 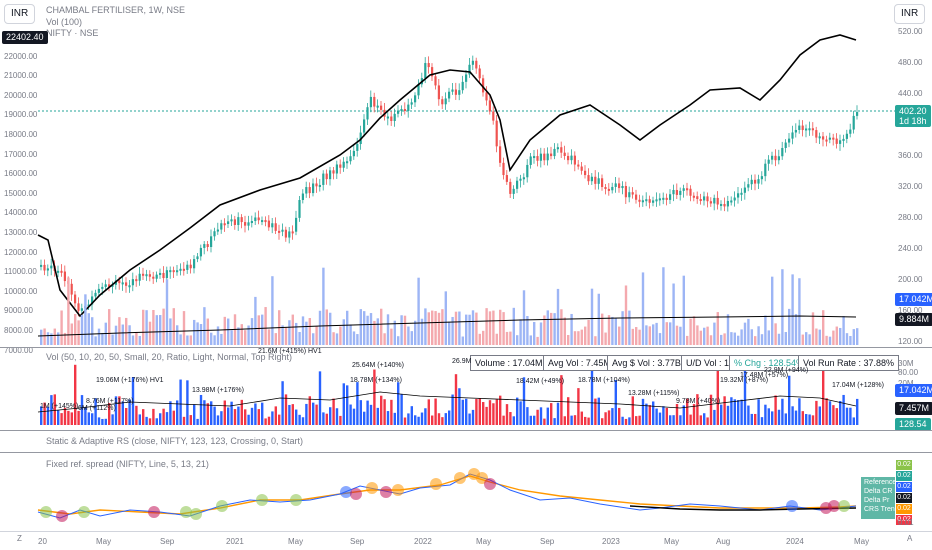 I want to click on currency-button-left: INR, so click(x=20, y=14).